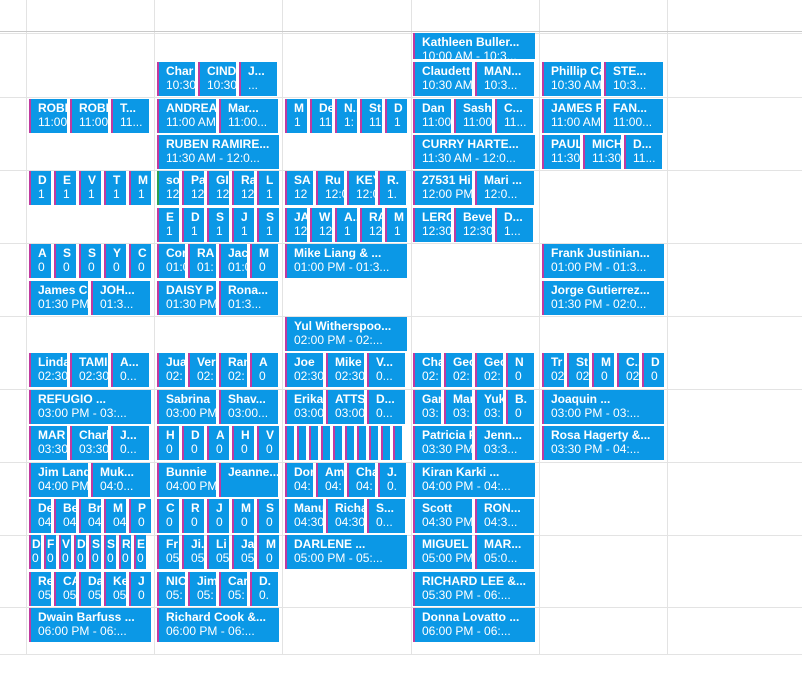  What do you see at coordinates (264, 589) in the screenshot?
I see `appointment-block: D. 0.` at bounding box center [264, 589].